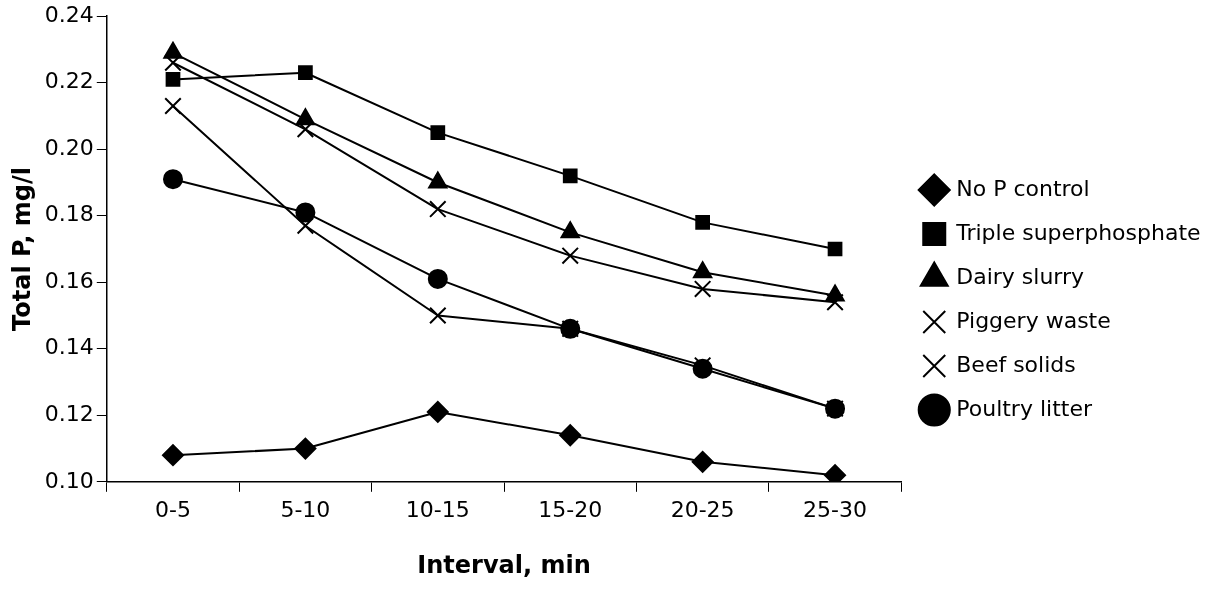 This screenshot has height=590, width=1210. I want to click on legend-label: No P control, so click(1023, 188).